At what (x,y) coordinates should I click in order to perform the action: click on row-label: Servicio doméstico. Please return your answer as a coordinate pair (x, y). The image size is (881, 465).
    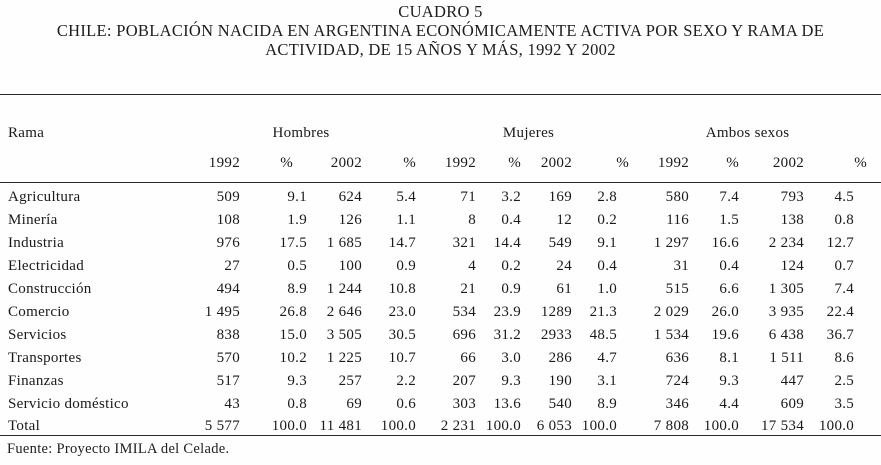
    Looking at the image, I should click on (68, 403).